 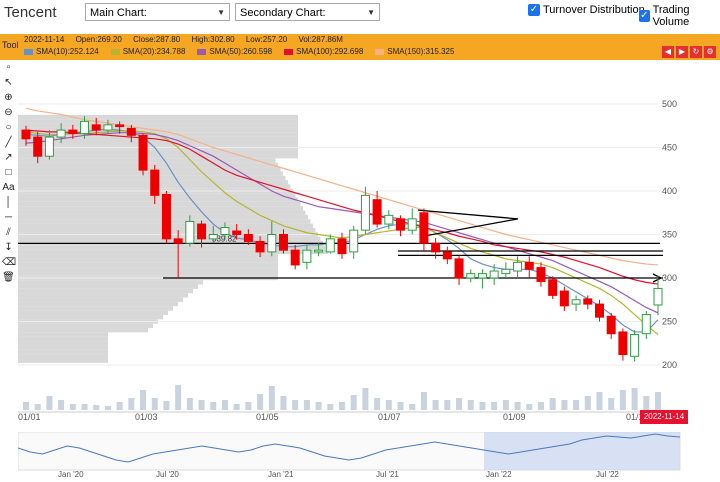 I want to click on trash-icon: 🗑, so click(x=8, y=277).